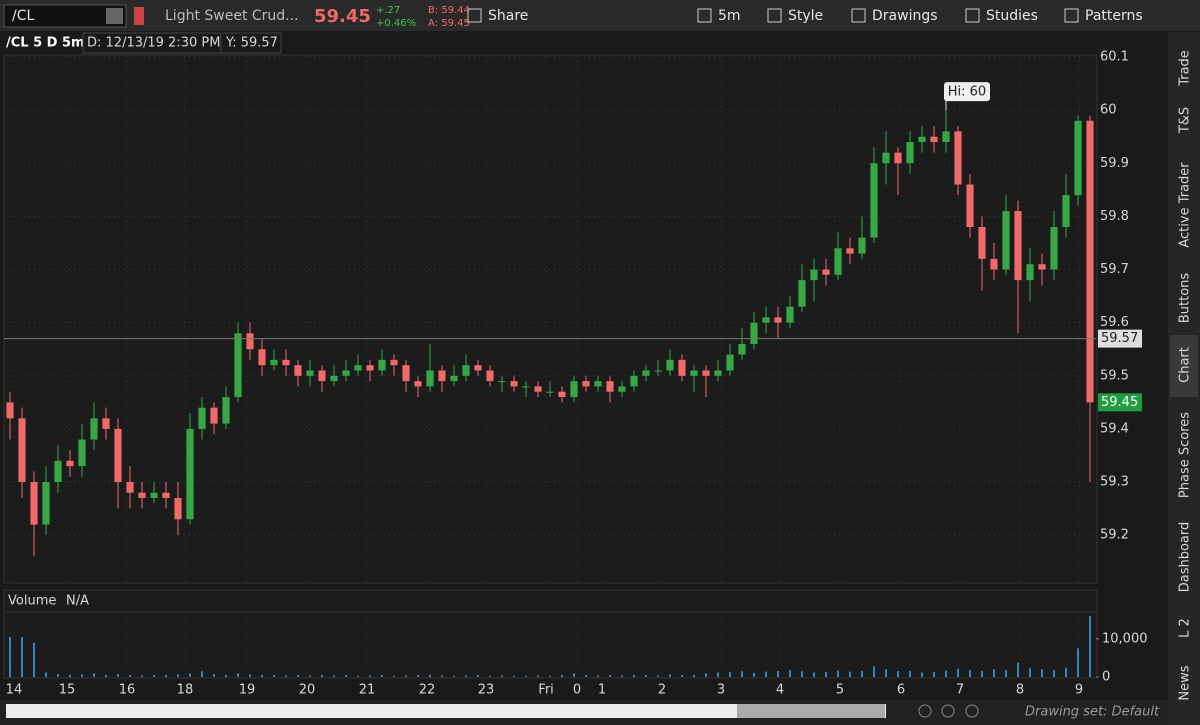 The height and width of the screenshot is (725, 1200). What do you see at coordinates (1120, 338) in the screenshot?
I see `crosshair-badge` at bounding box center [1120, 338].